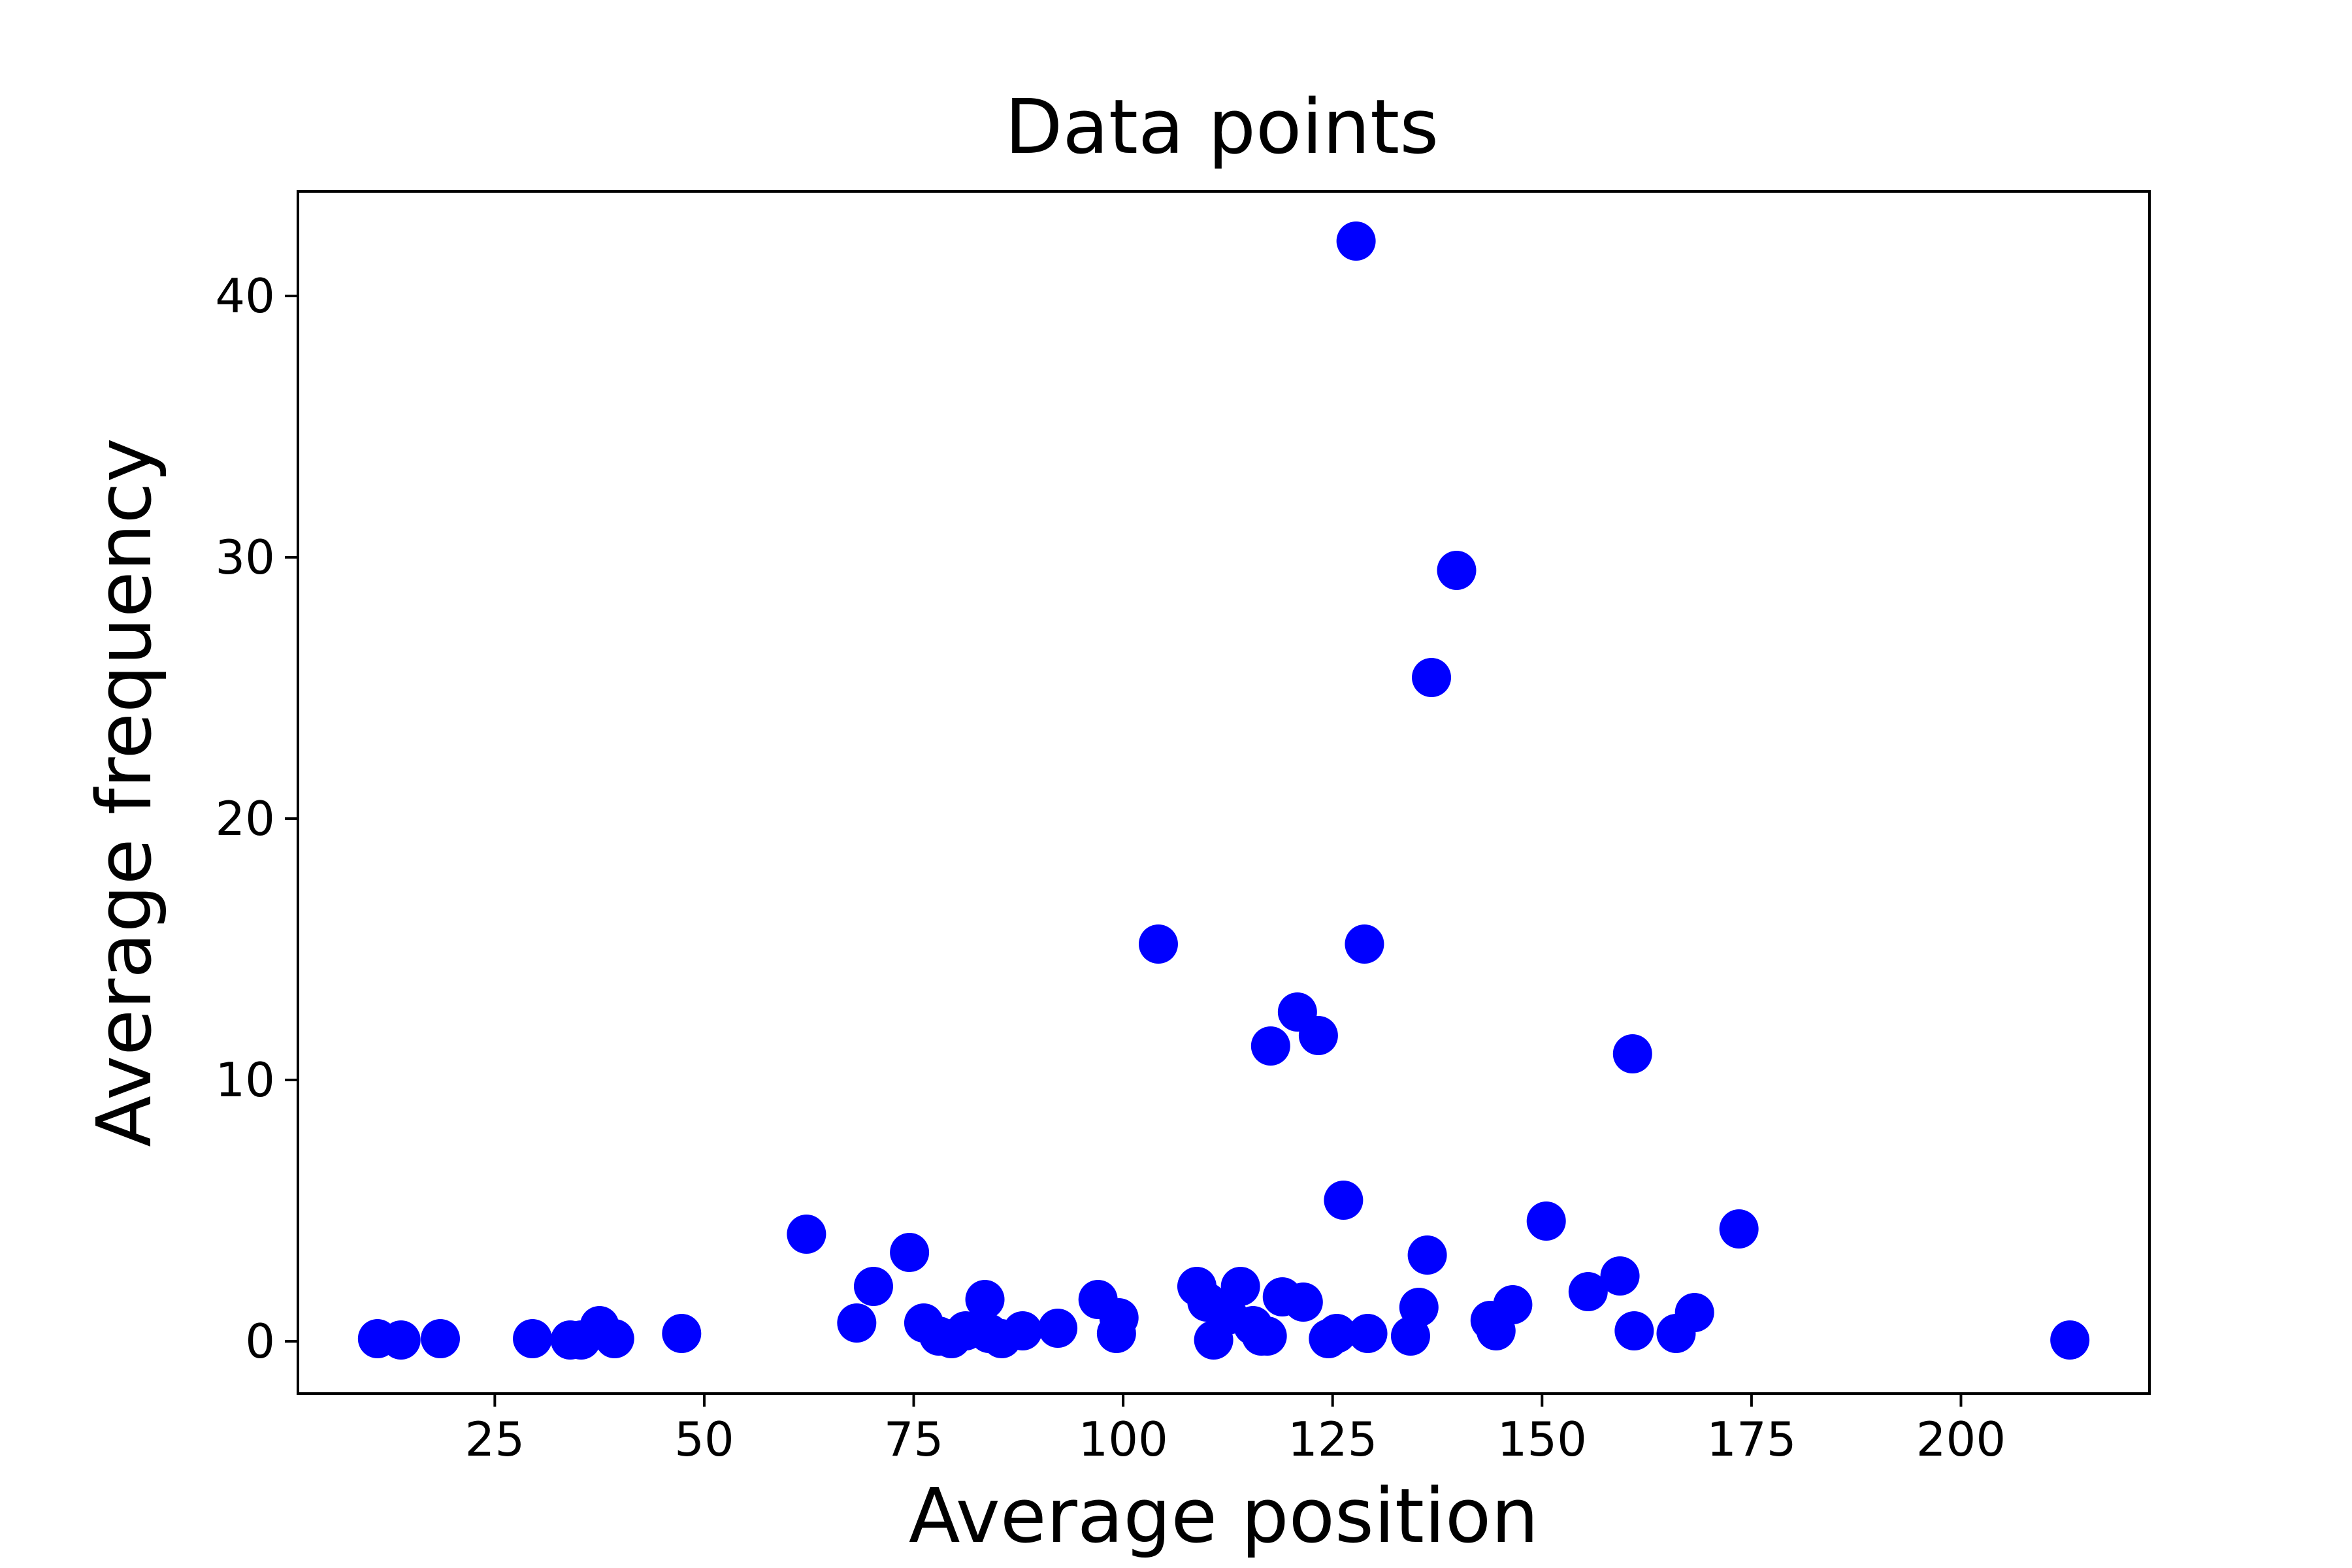  What do you see at coordinates (245, 1080) in the screenshot?
I see `y-tick-label: 10` at bounding box center [245, 1080].